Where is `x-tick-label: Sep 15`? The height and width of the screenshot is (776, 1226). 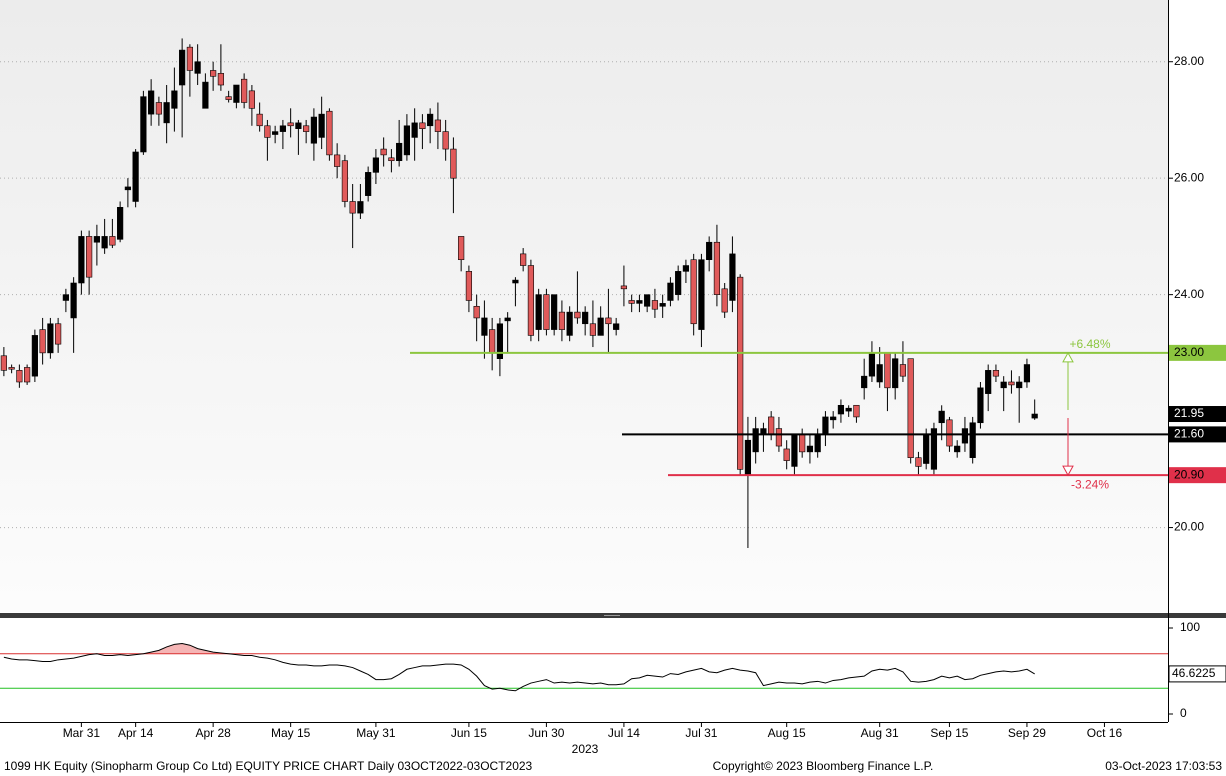 x-tick-label: Sep 15 is located at coordinates (949, 733).